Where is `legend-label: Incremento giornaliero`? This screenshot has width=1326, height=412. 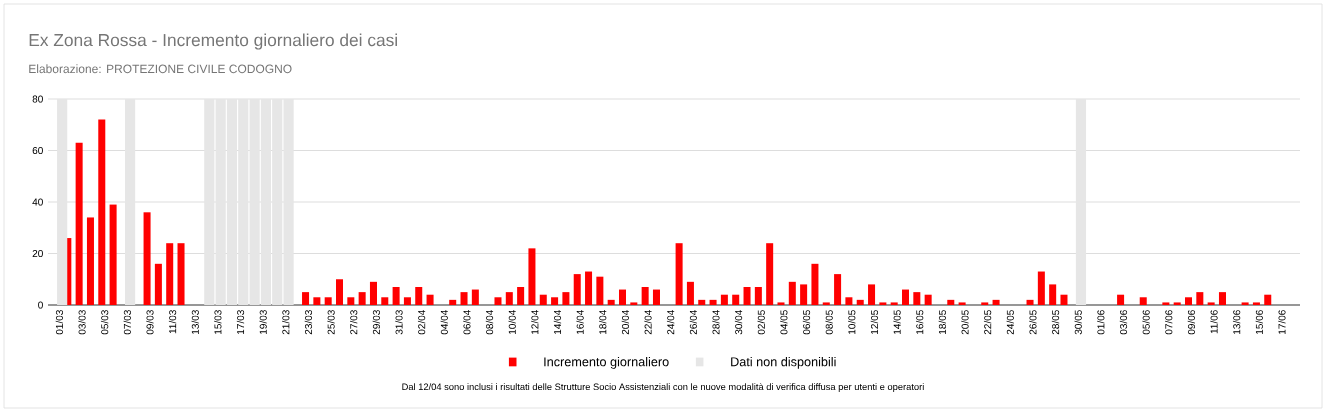
legend-label: Incremento giornaliero is located at coordinates (606, 362).